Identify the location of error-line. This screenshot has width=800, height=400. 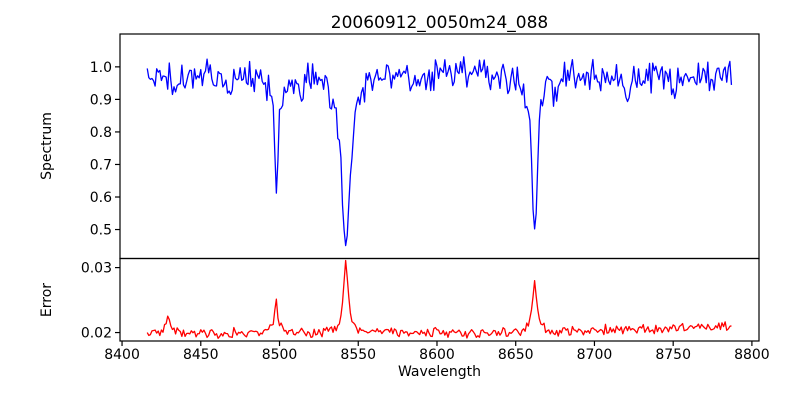
(439, 299).